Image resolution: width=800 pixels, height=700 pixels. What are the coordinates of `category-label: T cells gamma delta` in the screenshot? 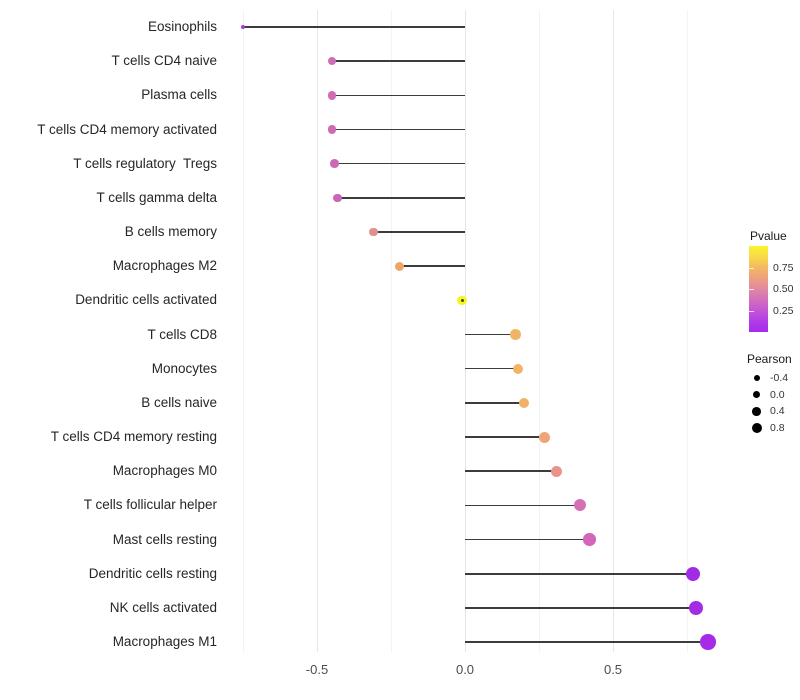 It's located at (156, 197).